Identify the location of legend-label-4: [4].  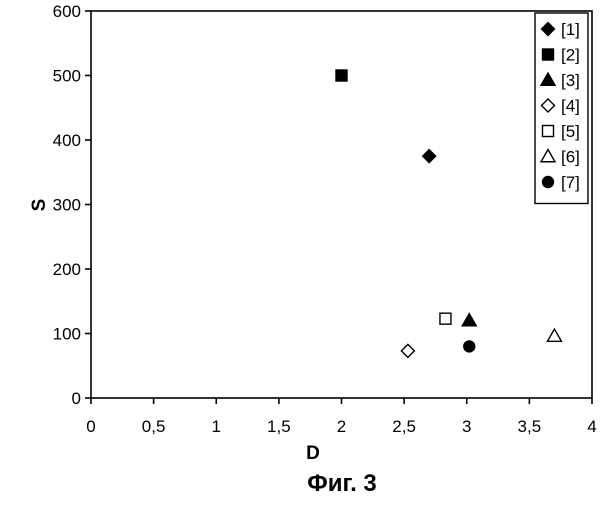
(570, 106).